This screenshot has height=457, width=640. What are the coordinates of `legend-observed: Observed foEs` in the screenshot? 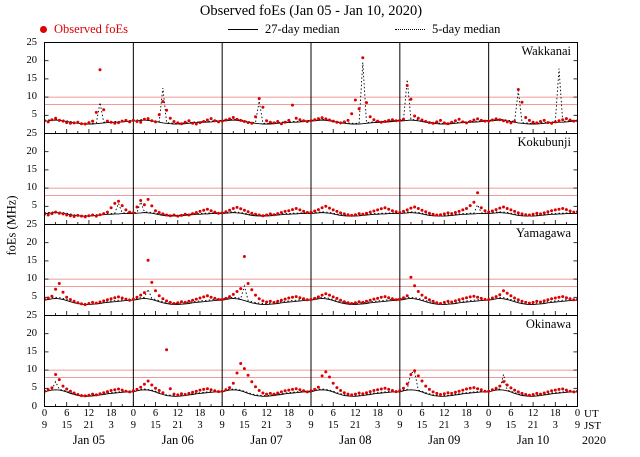 It's located at (84, 29).